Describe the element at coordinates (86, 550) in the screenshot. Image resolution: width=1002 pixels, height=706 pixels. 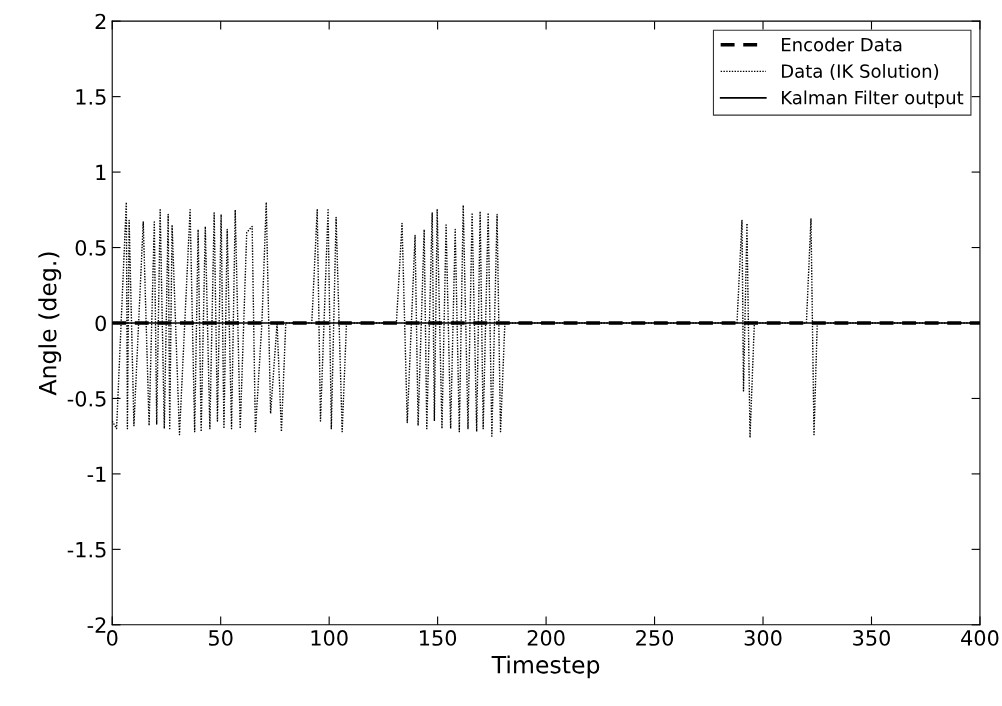
I see `y-tick-label: -1.5` at that location.